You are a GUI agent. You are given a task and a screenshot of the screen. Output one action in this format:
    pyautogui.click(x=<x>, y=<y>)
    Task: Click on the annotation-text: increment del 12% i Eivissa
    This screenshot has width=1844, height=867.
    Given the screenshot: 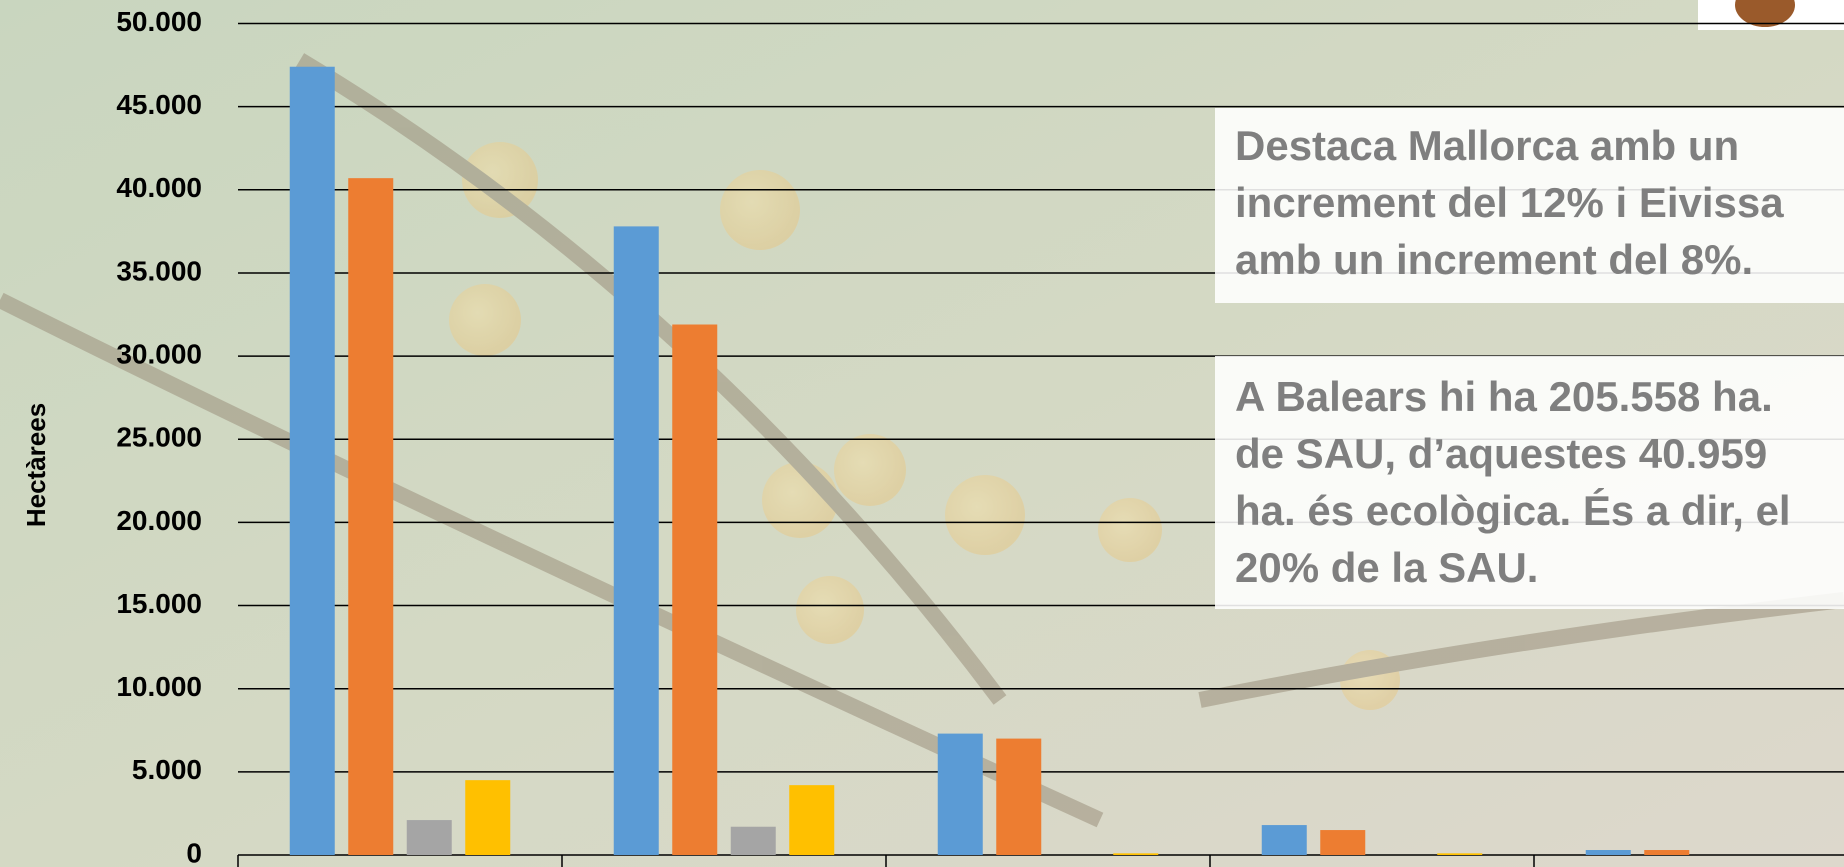 What is the action you would take?
    pyautogui.click(x=1509, y=202)
    